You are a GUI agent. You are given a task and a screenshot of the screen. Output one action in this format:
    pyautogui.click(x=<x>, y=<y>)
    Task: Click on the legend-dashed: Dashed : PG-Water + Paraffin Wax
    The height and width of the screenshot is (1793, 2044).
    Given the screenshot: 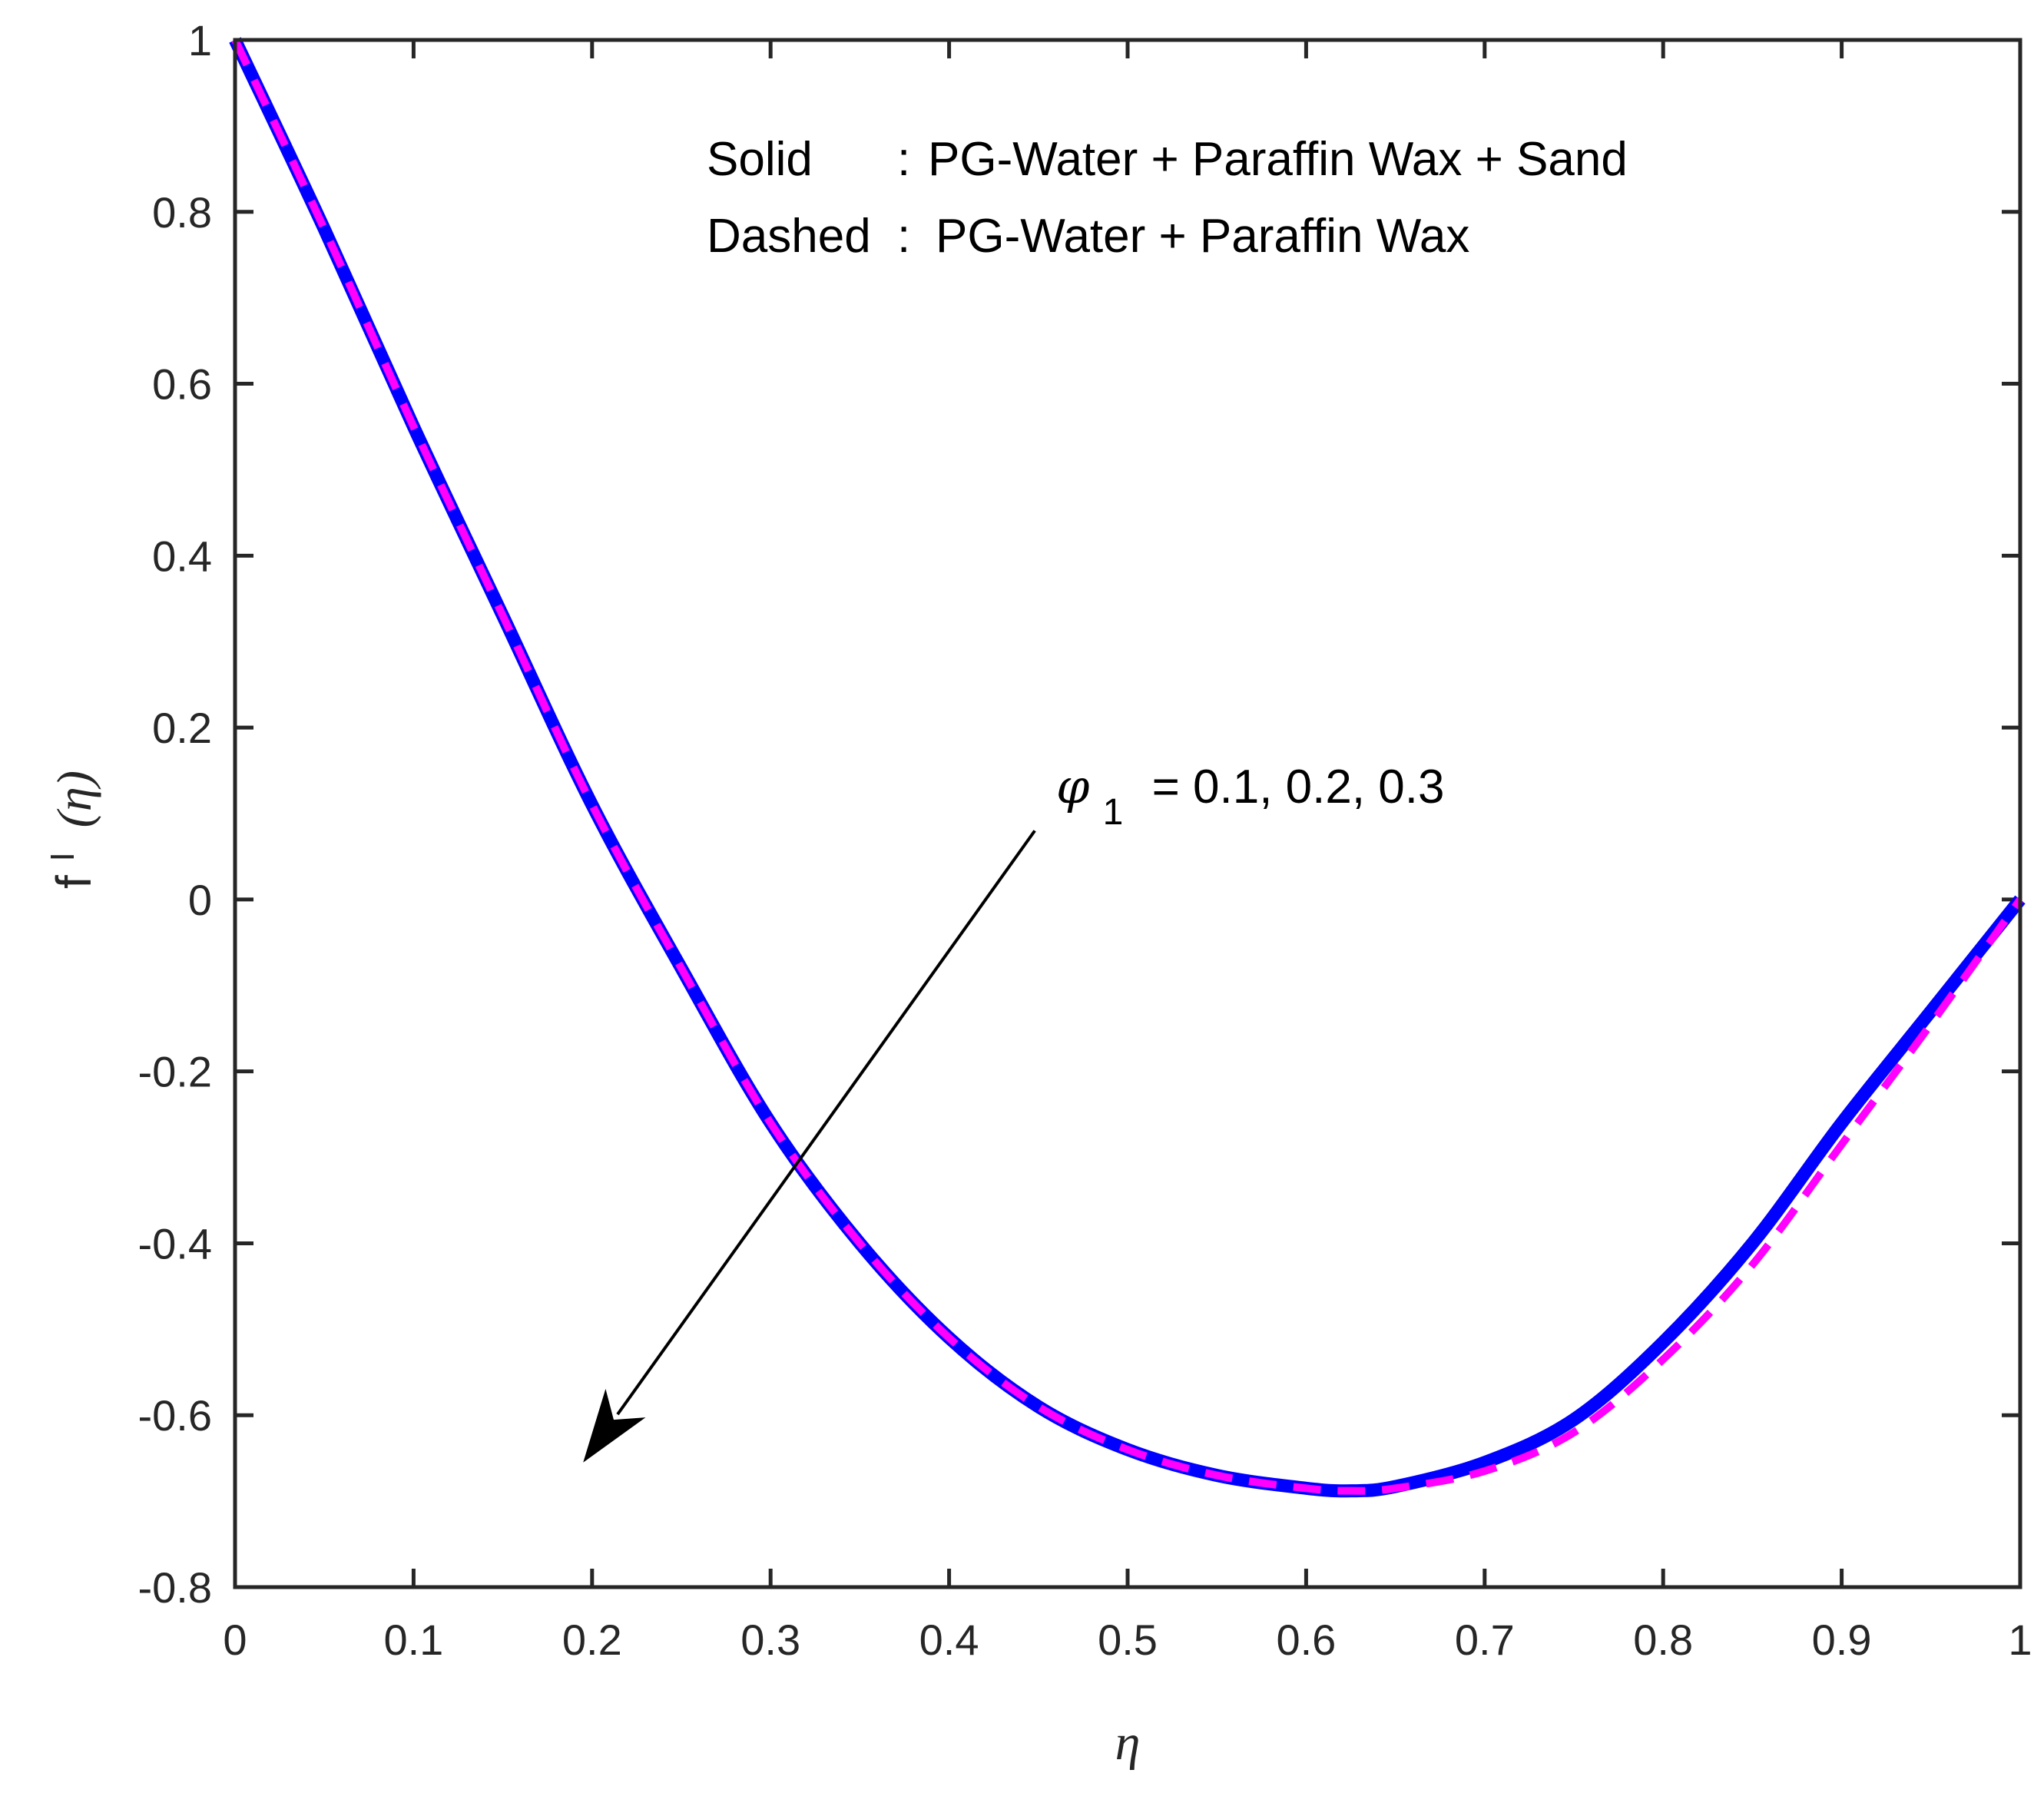 What is the action you would take?
    pyautogui.click(x=1088, y=237)
    